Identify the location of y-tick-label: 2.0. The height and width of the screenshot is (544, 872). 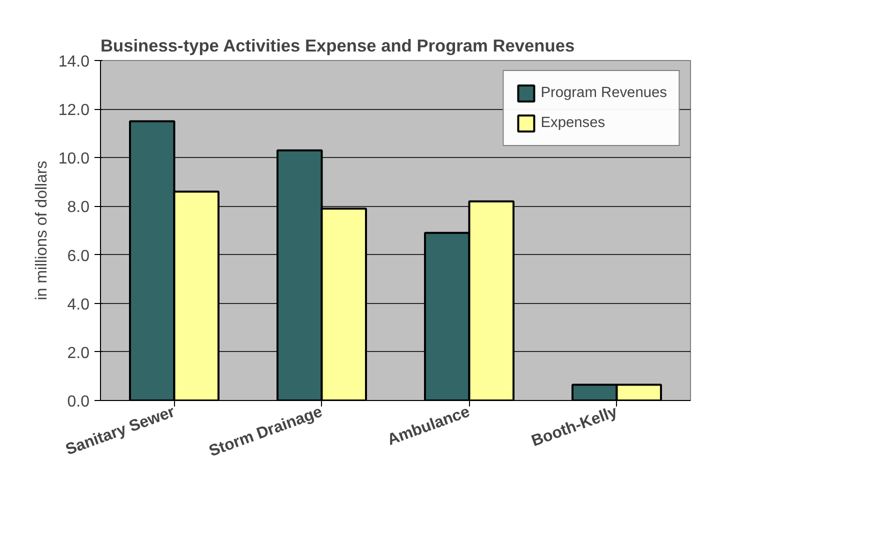
(78, 353).